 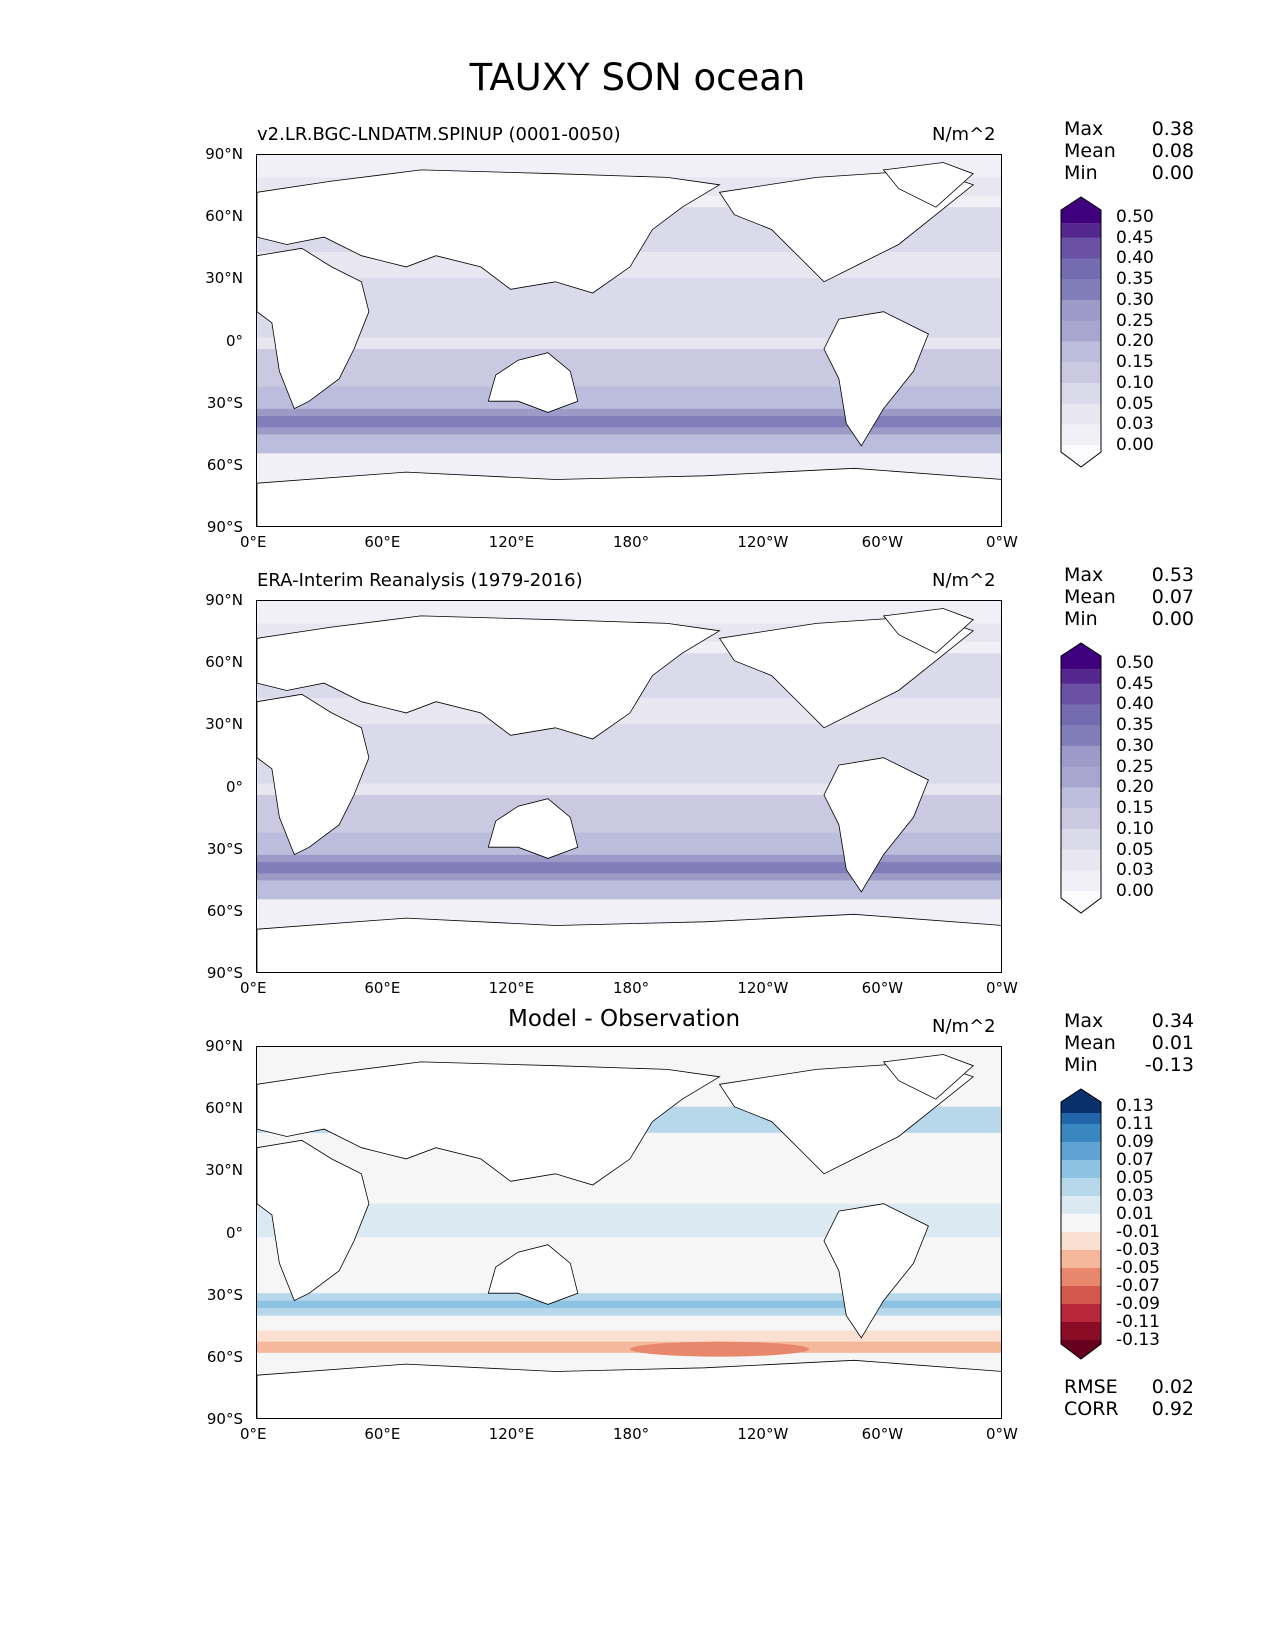 I want to click on colorbar-tick-label: 0.25, so click(x=1135, y=320).